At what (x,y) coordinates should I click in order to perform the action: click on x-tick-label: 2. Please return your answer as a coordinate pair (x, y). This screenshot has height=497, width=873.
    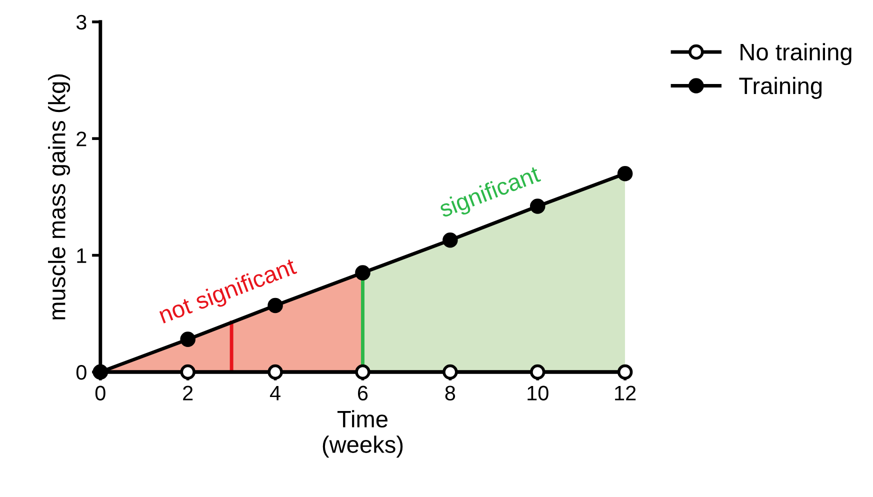
    Looking at the image, I should click on (188, 393).